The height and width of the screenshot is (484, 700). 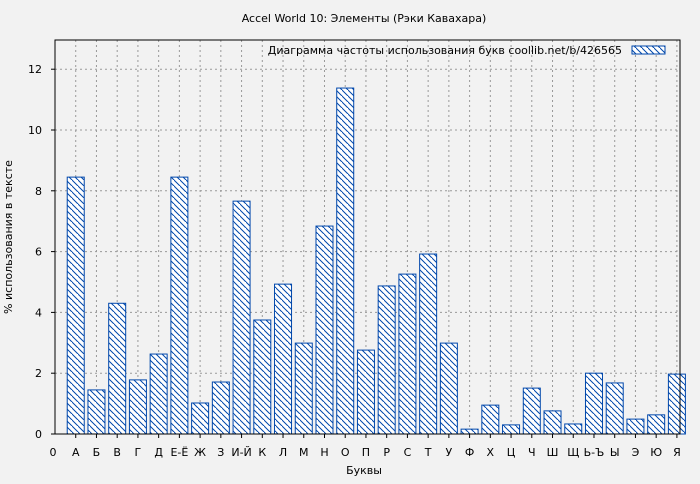 What do you see at coordinates (38, 434) in the screenshot?
I see `y-tick-label: 0` at bounding box center [38, 434].